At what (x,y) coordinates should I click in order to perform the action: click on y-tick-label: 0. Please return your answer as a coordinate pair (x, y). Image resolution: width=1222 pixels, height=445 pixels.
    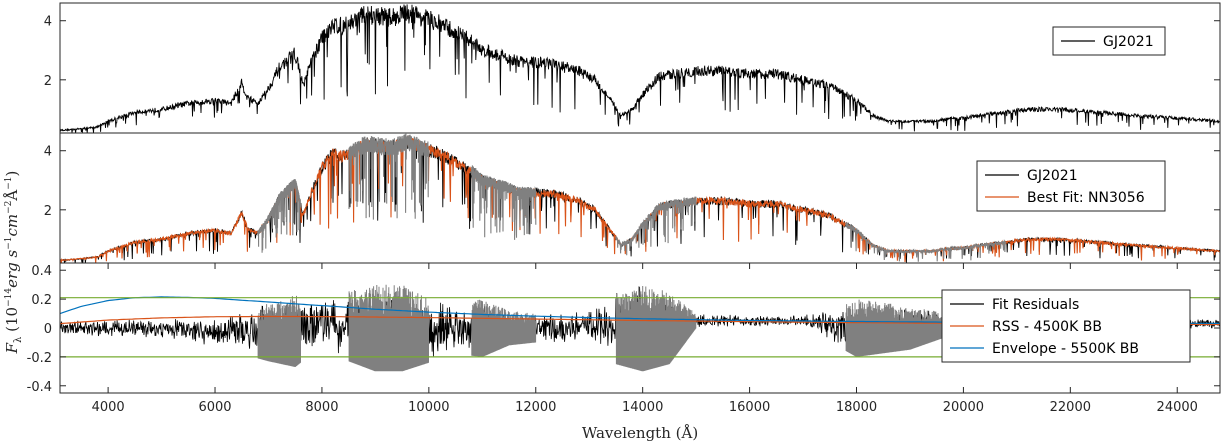
    Looking at the image, I should click on (48, 329).